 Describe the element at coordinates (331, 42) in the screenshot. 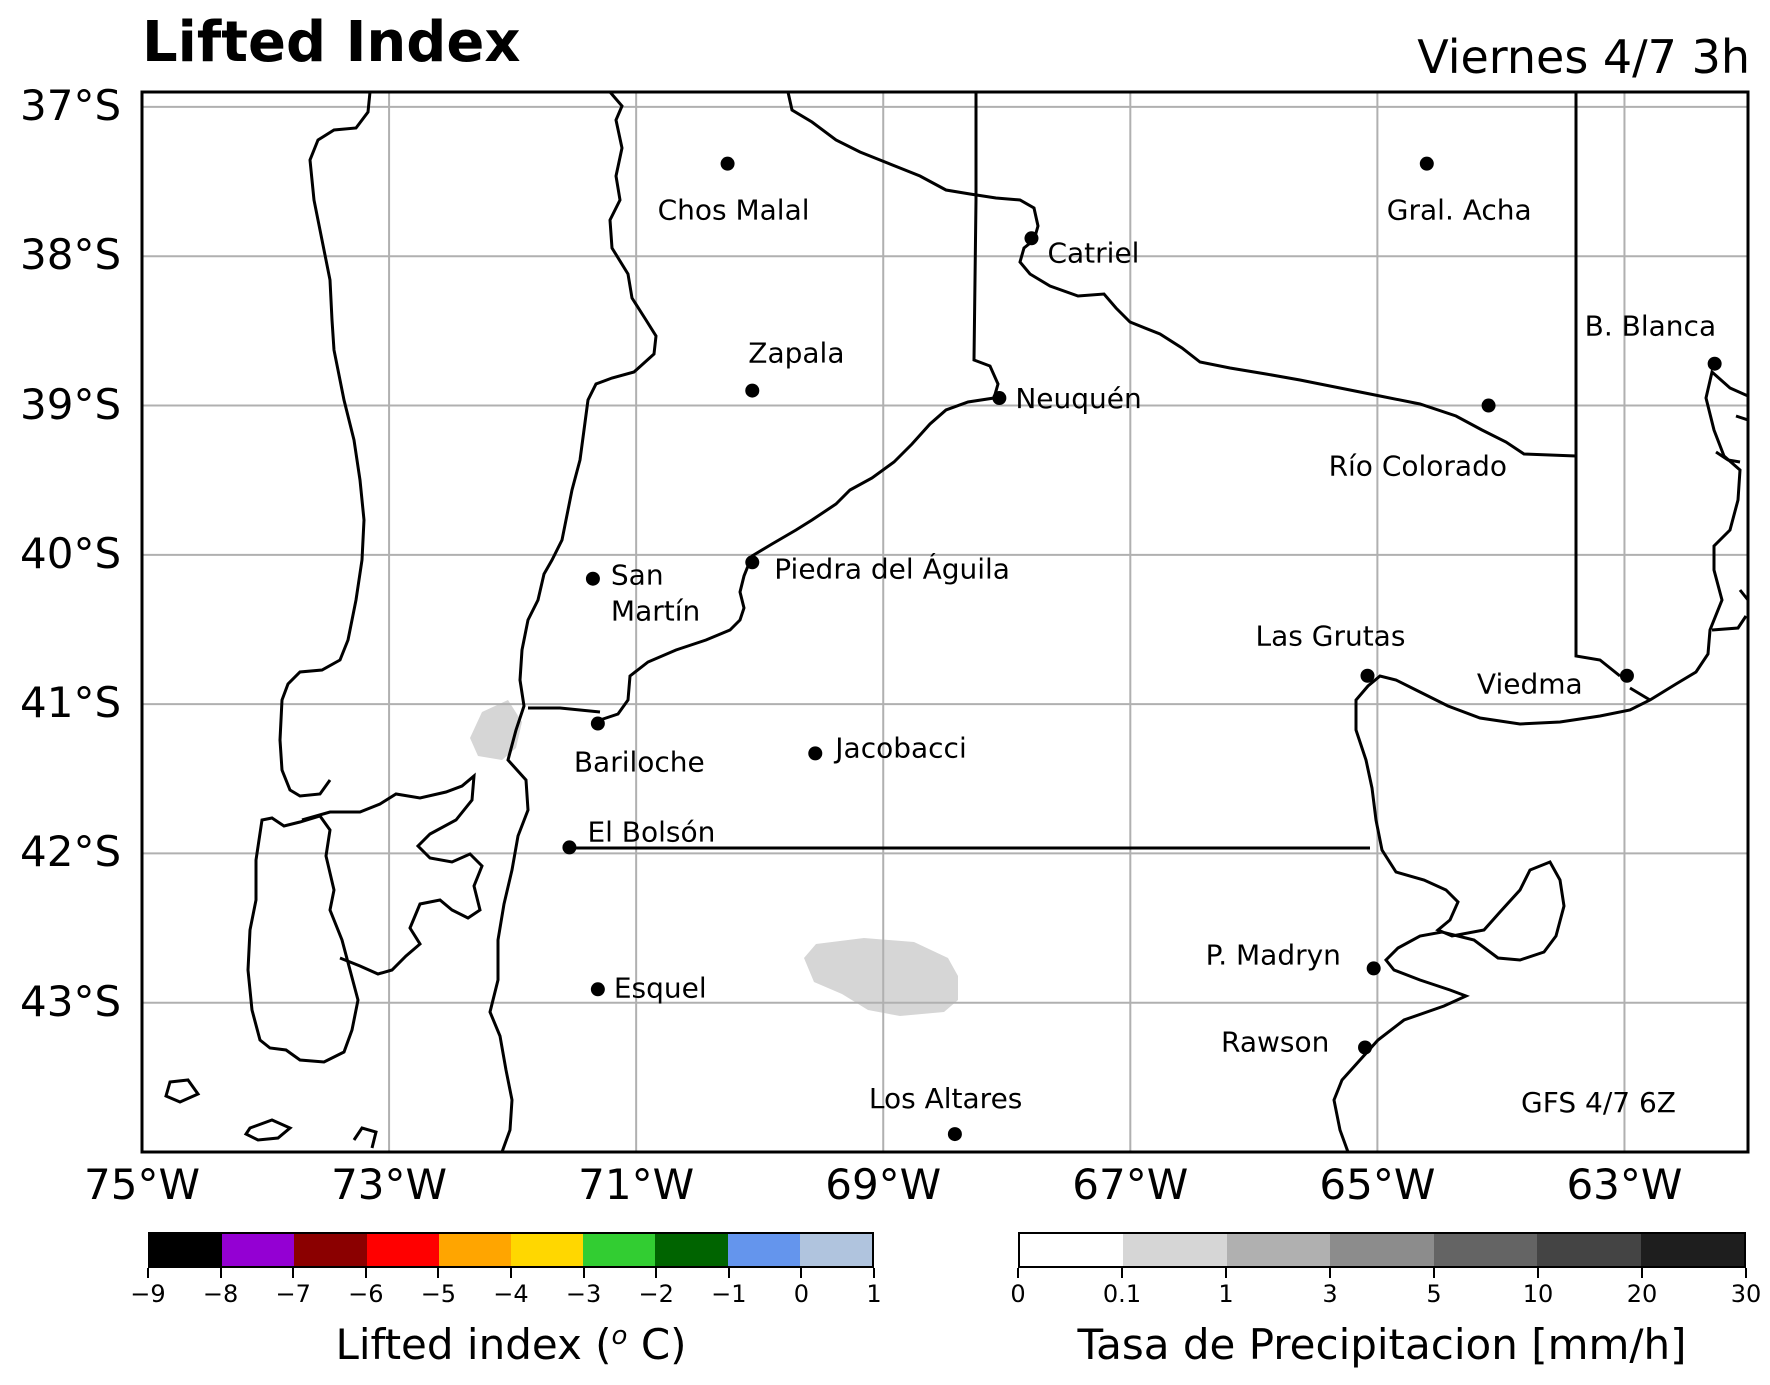

I see `map-title: Lifted Index` at that location.